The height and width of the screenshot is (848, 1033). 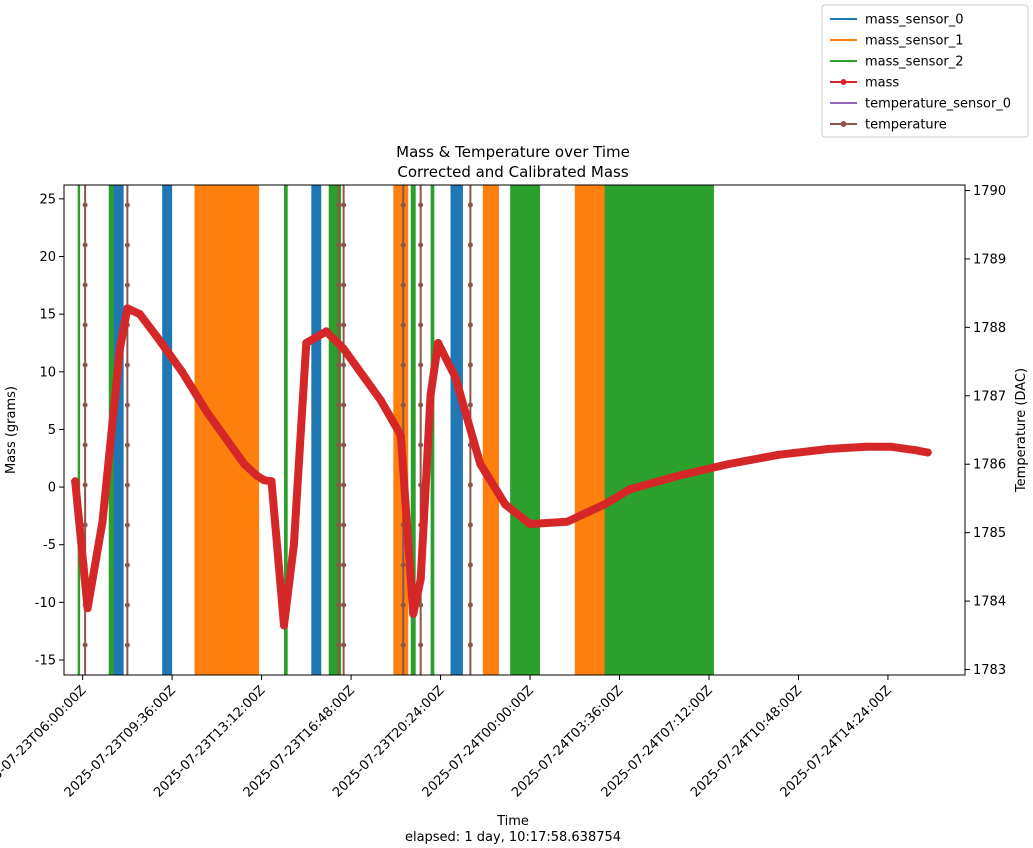 I want to click on legend-entry-mass-sensor-0: mass_sensor_0, so click(x=897, y=20).